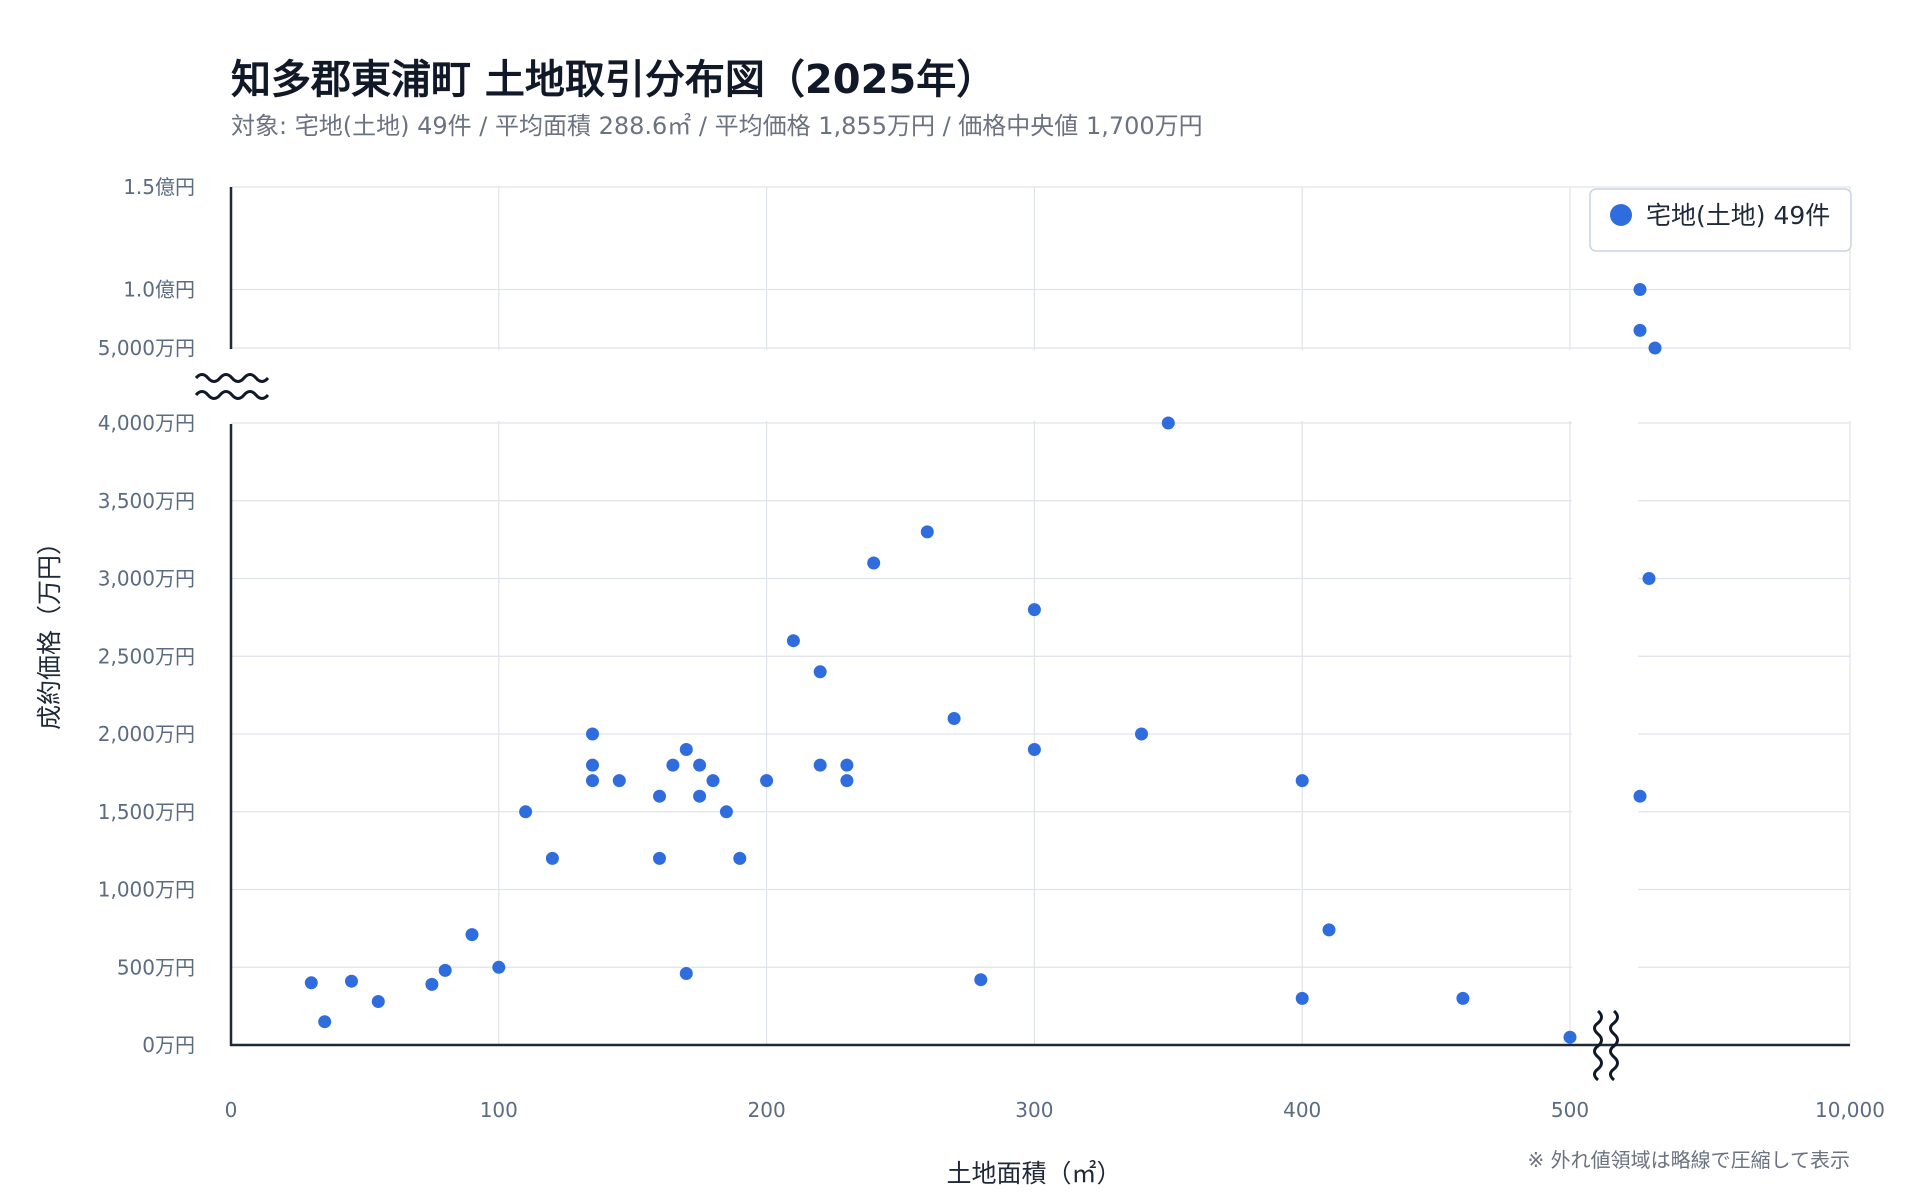  What do you see at coordinates (146, 890) in the screenshot?
I see `y-tick-label: 1,000万円` at bounding box center [146, 890].